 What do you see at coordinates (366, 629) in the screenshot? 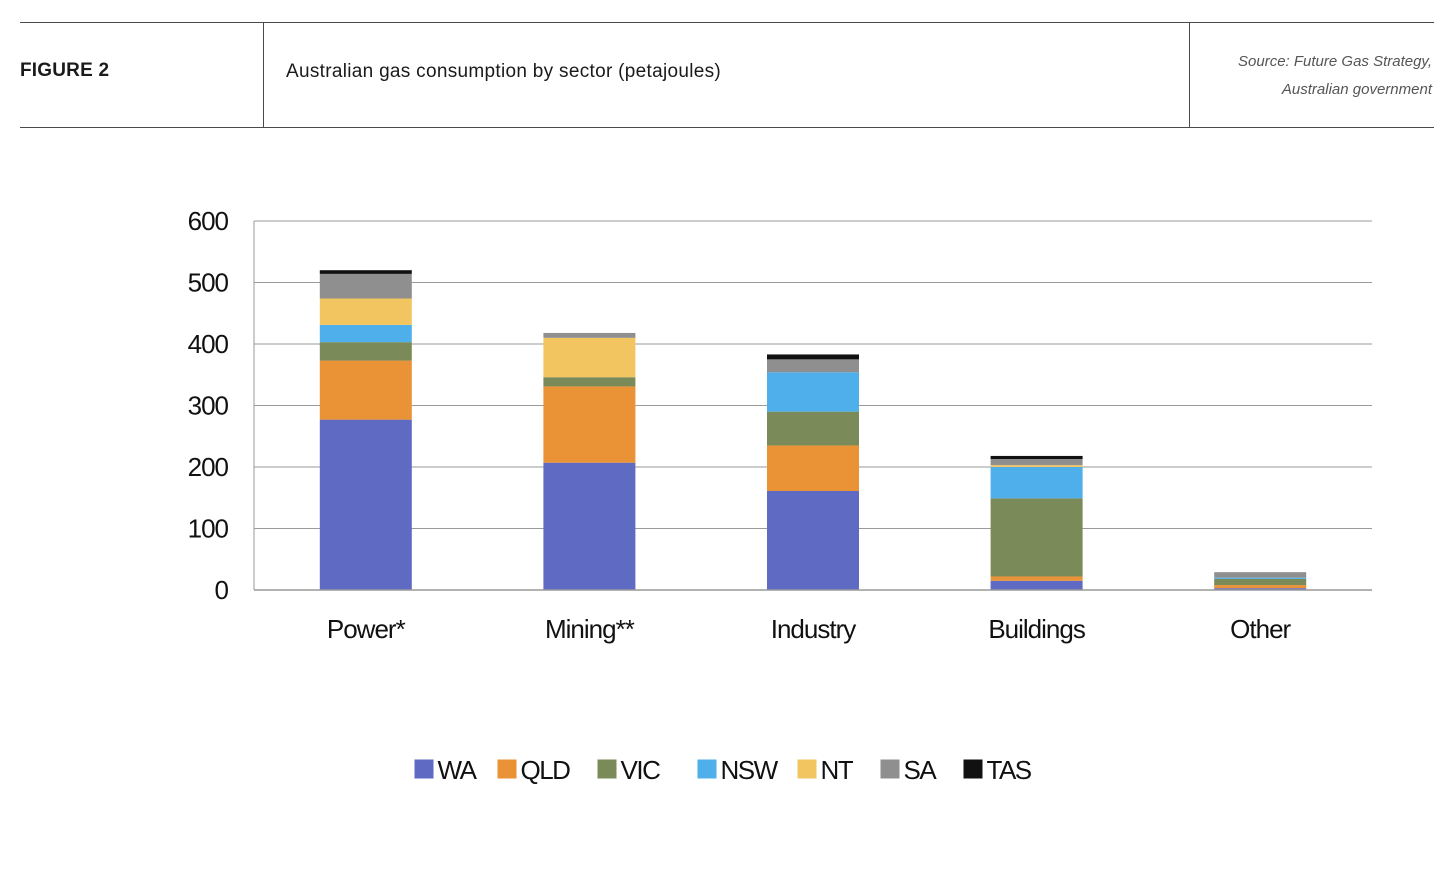
I see `x-tick-label: Power*` at bounding box center [366, 629].